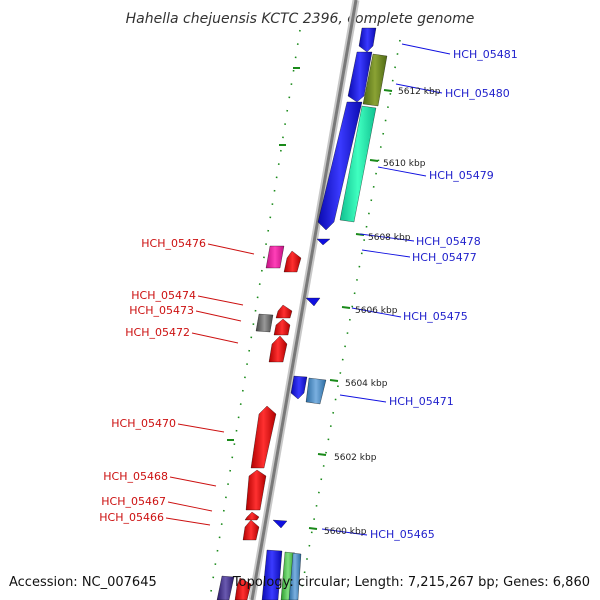  Describe the element at coordinates (435, 316) in the screenshot. I see `gene-label-hch-05475: HCH_05475` at that location.